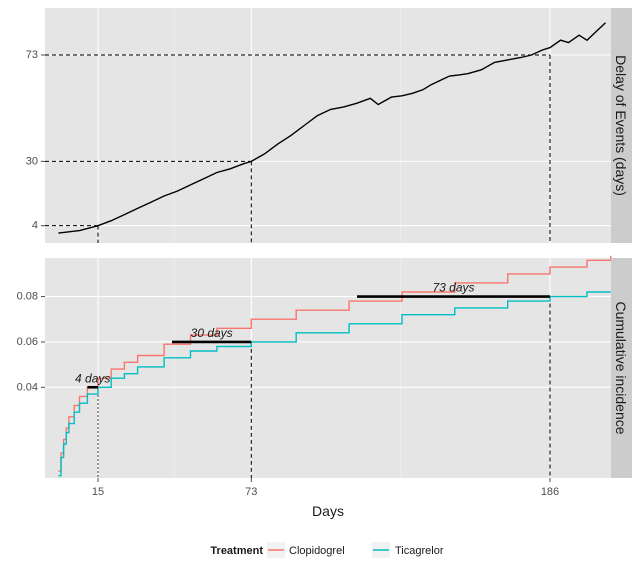  What do you see at coordinates (317, 551) in the screenshot?
I see `legend-label-clopidogrel: Clopidogrel` at bounding box center [317, 551].